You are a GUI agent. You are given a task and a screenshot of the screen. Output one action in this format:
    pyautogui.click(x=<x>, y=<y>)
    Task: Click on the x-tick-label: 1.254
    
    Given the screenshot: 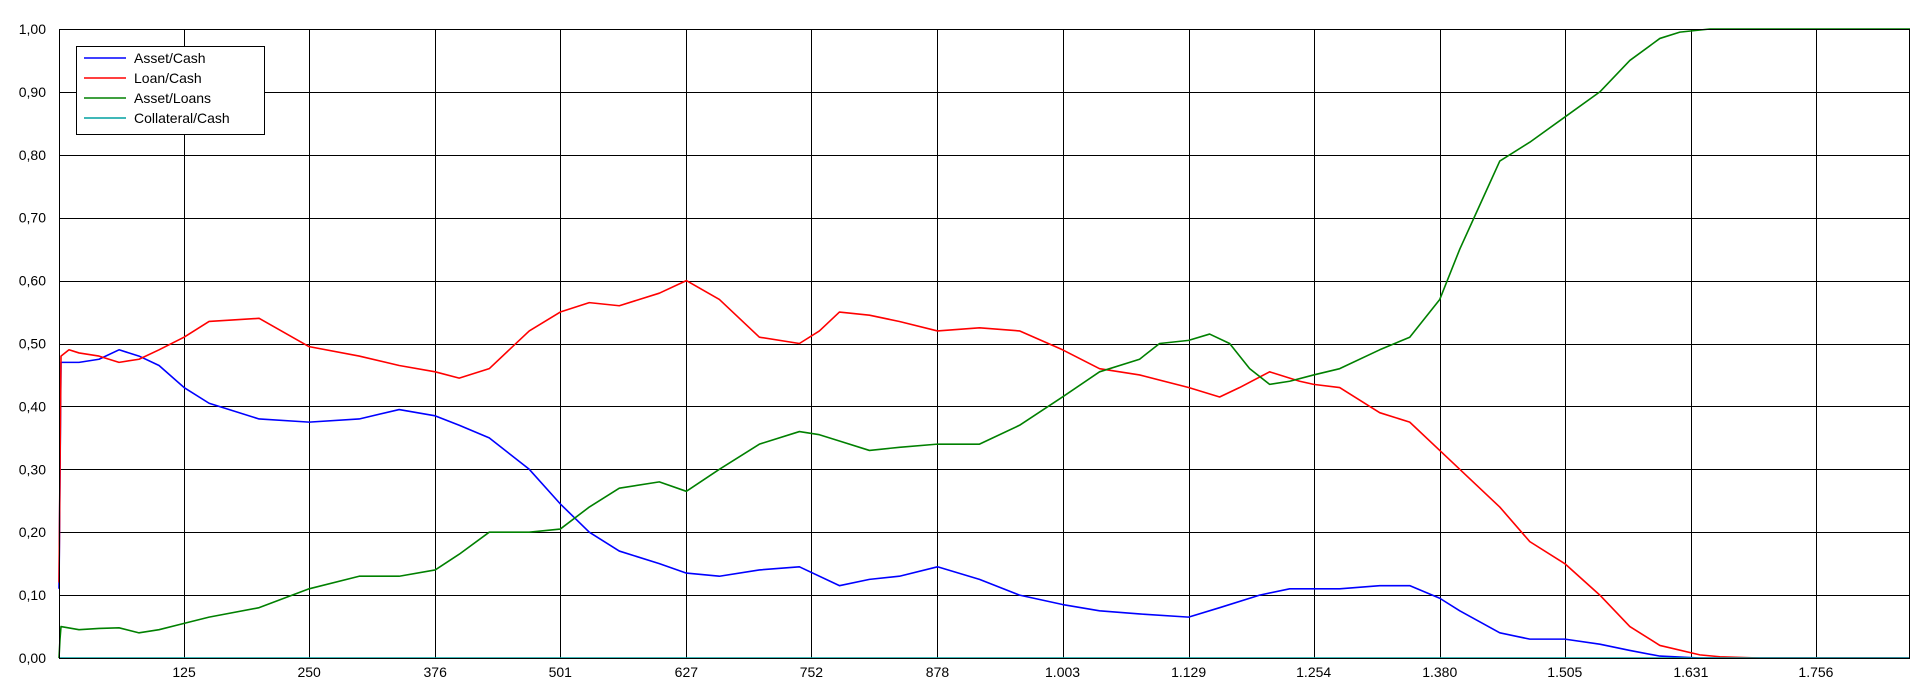 What is the action you would take?
    pyautogui.click(x=1313, y=672)
    